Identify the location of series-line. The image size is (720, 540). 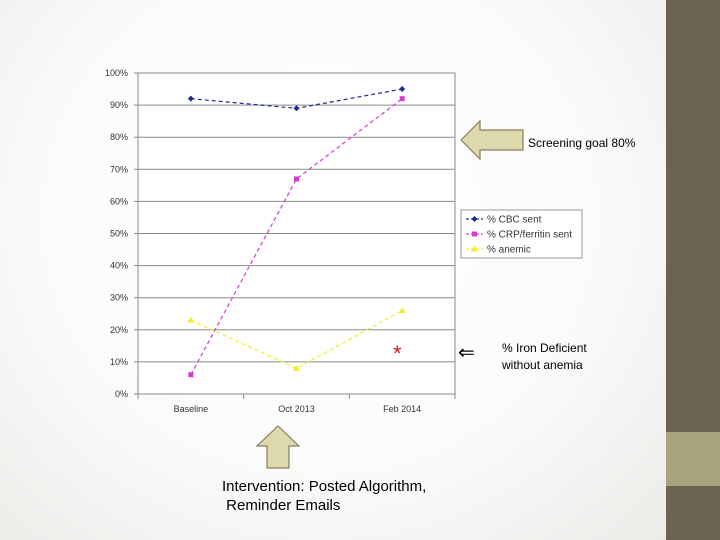
(296, 339).